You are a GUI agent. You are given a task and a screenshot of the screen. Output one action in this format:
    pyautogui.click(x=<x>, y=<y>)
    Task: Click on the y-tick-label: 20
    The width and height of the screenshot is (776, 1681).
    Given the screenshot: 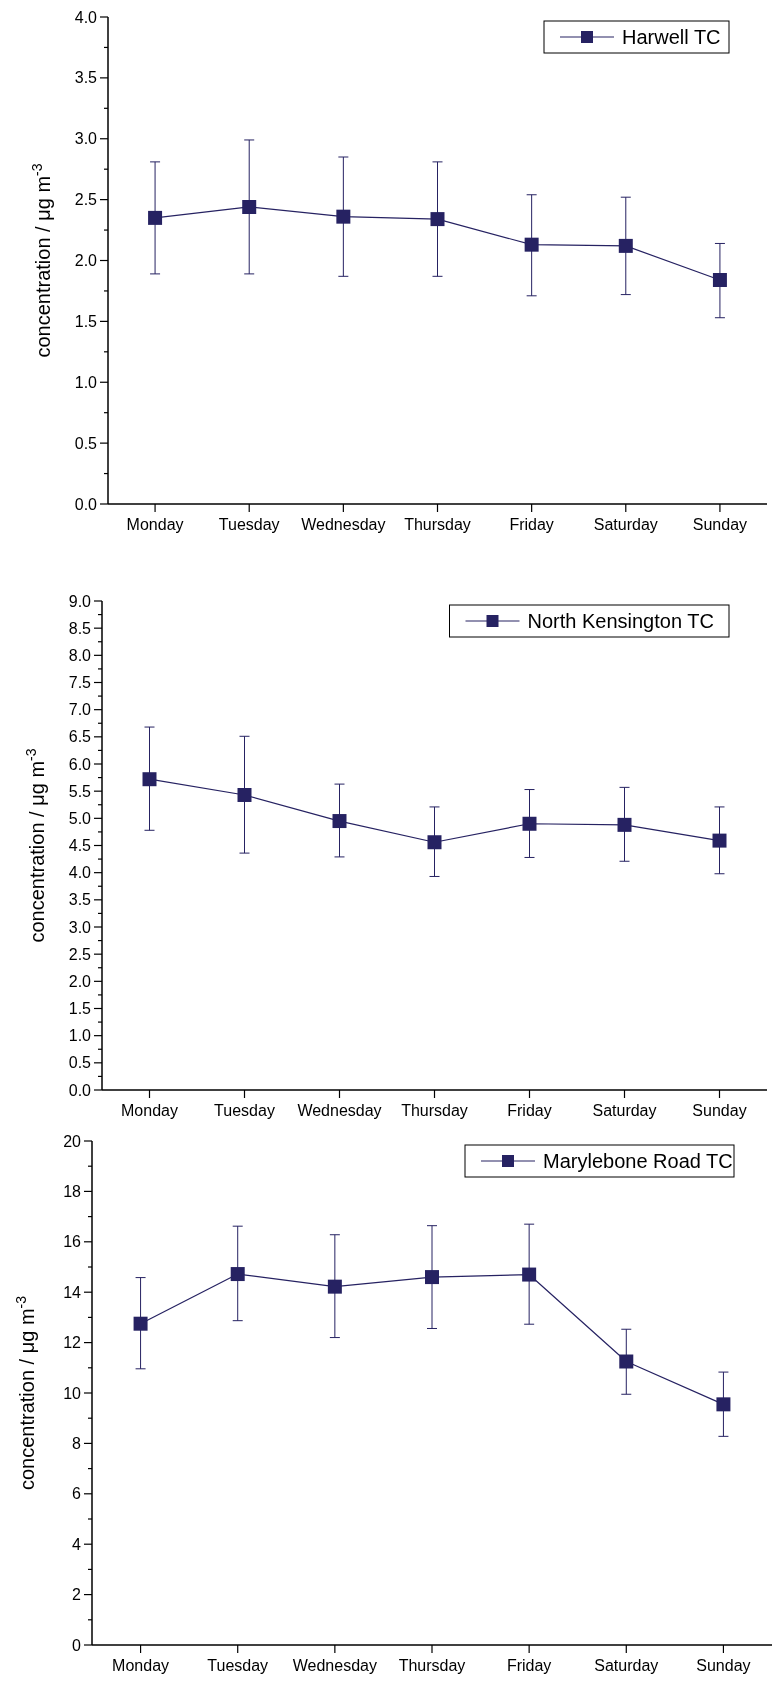 What is the action you would take?
    pyautogui.click(x=72, y=1141)
    